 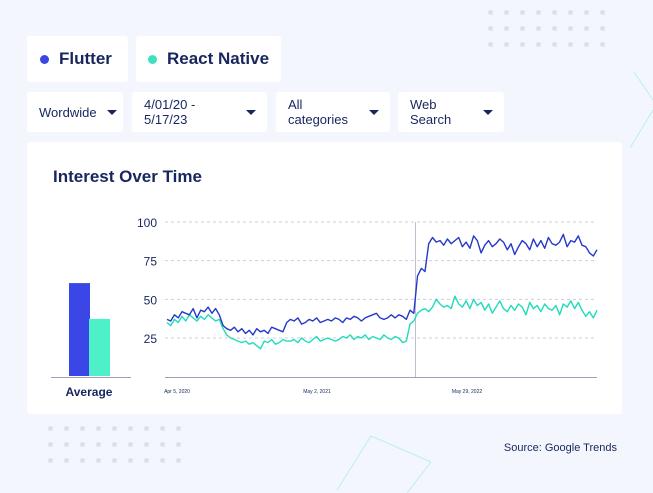 What do you see at coordinates (467, 392) in the screenshot?
I see `x-tick-label: May 29, 2022` at bounding box center [467, 392].